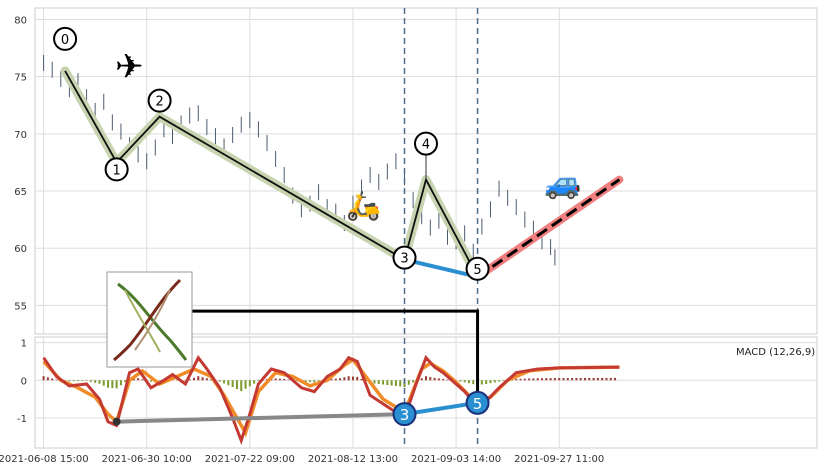 This screenshot has width=823, height=471. What do you see at coordinates (456, 459) in the screenshot?
I see `xtick-label: 2021-09-03 14:00` at bounding box center [456, 459].